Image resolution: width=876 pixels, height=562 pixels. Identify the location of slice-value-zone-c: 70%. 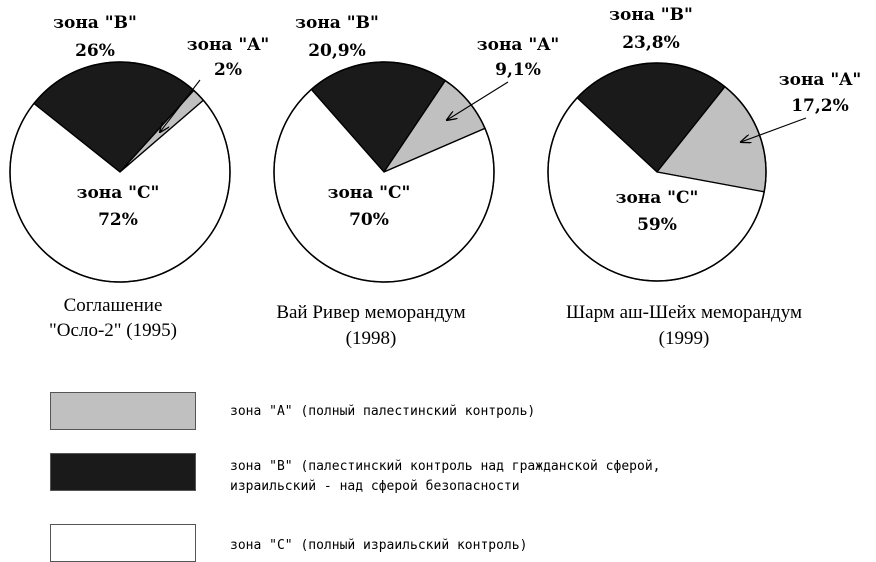
(369, 220).